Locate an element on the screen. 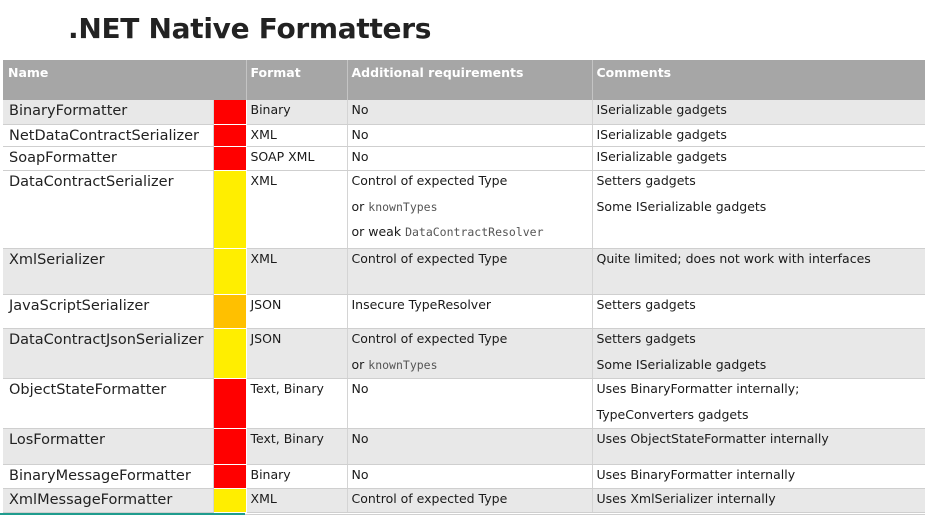 This screenshot has height=518, width=925. formatter-name: BinaryFormatter is located at coordinates (108, 112).